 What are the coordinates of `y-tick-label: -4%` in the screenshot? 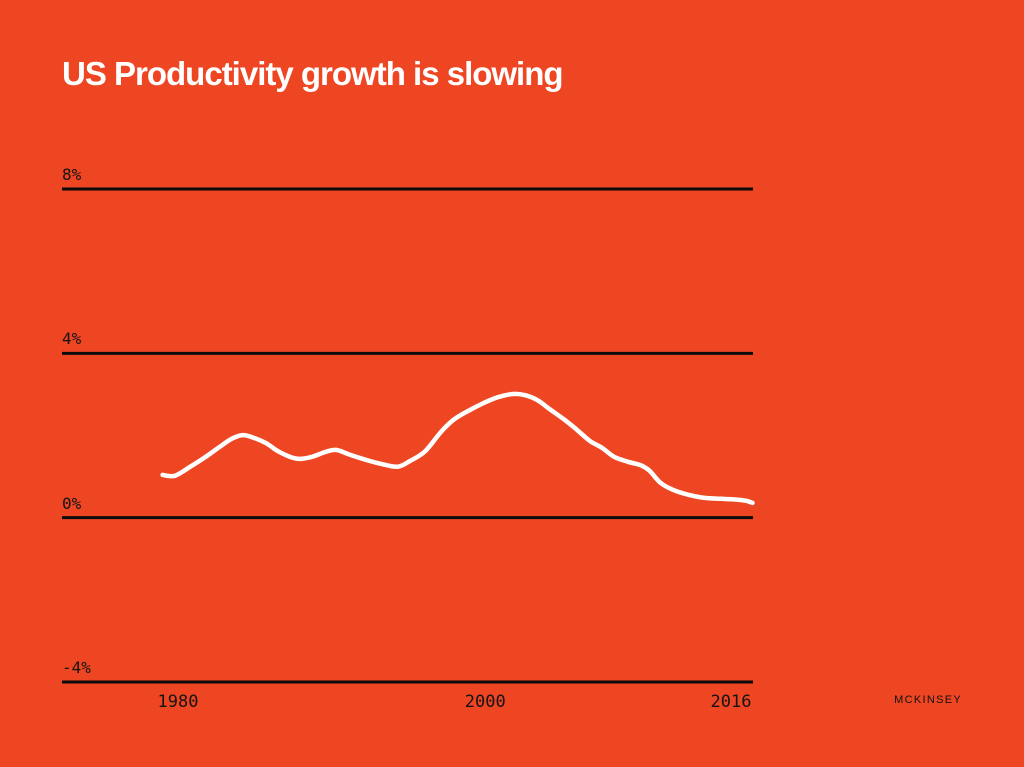 It's located at (76, 667).